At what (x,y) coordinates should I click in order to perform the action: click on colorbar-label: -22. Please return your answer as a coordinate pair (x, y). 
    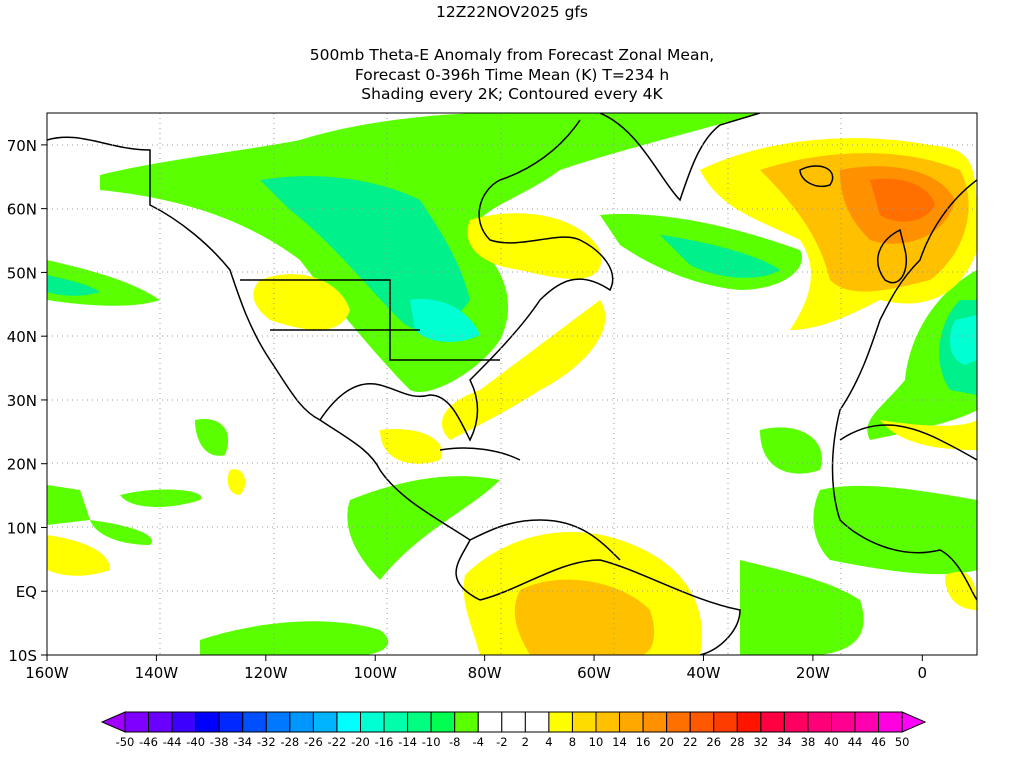
    Looking at the image, I should click on (337, 742).